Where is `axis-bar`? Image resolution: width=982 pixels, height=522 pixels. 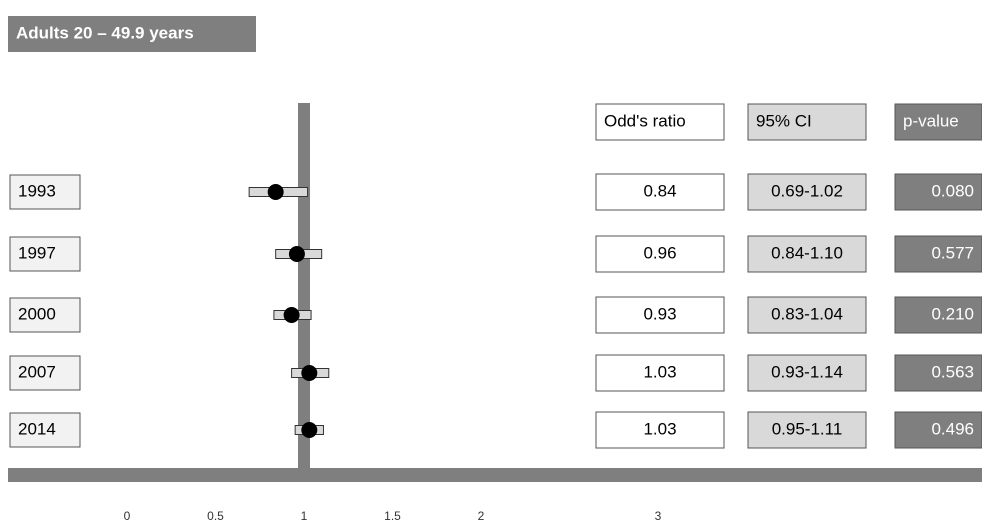
axis-bar is located at coordinates (495, 475).